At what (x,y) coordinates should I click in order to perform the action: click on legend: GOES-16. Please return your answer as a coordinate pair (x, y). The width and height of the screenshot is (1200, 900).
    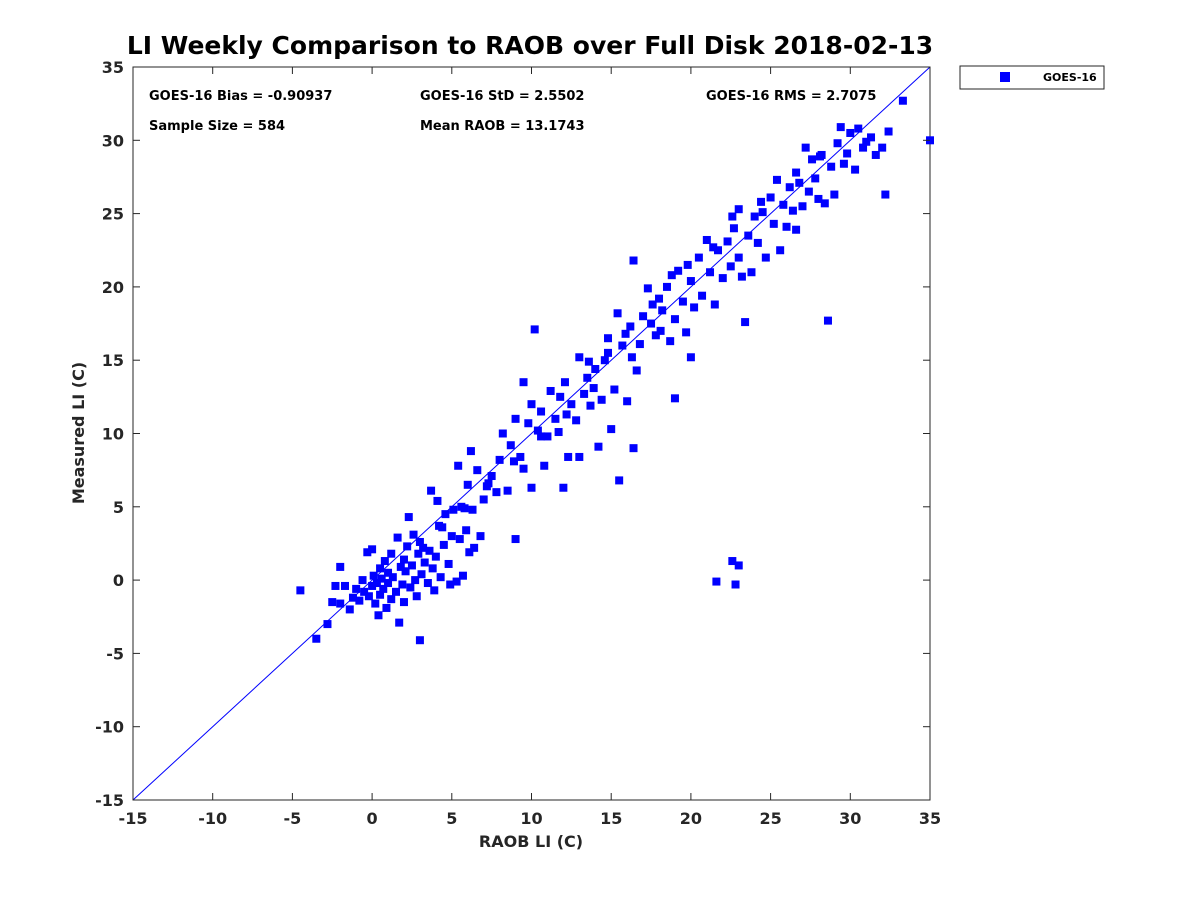
    Looking at the image, I should click on (1032, 77).